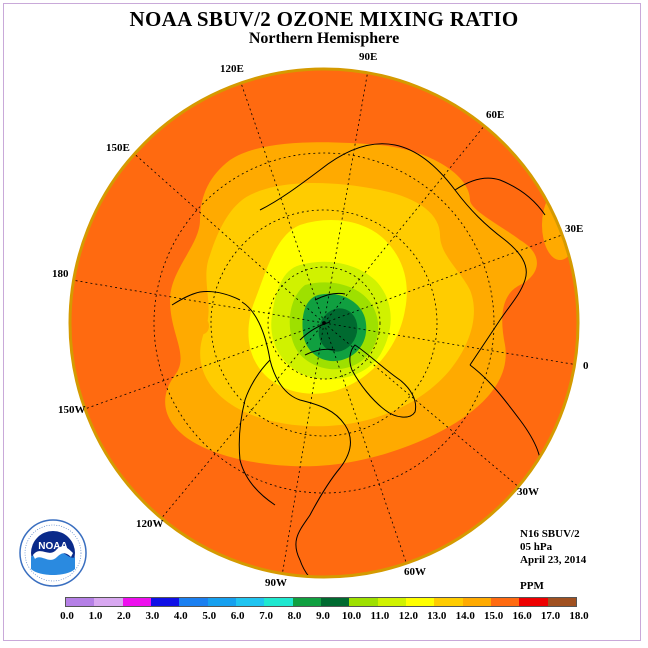  Describe the element at coordinates (180, 616) in the screenshot. I see `colorbar-tick-label: 4.0` at that location.